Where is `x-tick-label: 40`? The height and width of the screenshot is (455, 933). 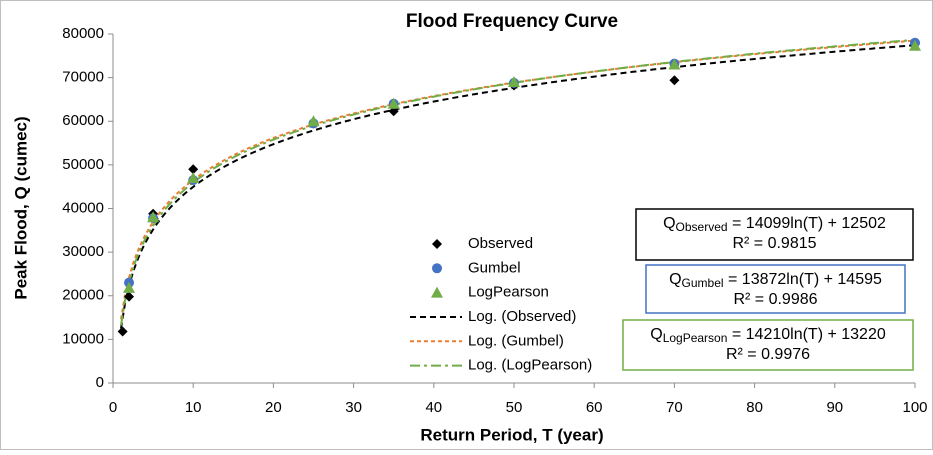 x-tick-label: 40 is located at coordinates (433, 407).